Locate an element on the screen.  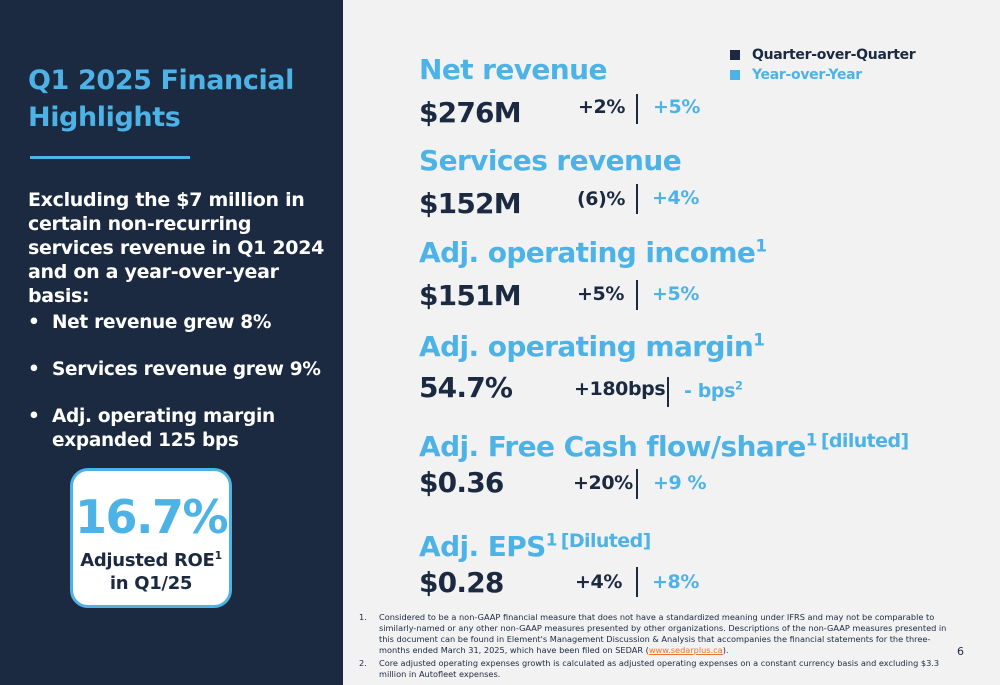
sedar-link: www.sedarplus.ca is located at coordinates (685, 650).